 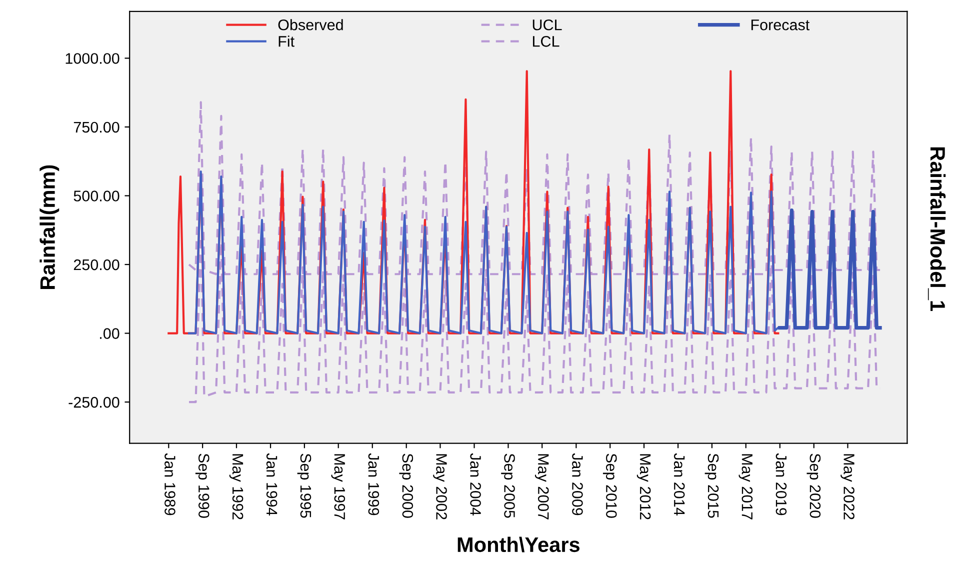 I want to click on x-tick-label: Sep 1990, so click(x=202, y=486).